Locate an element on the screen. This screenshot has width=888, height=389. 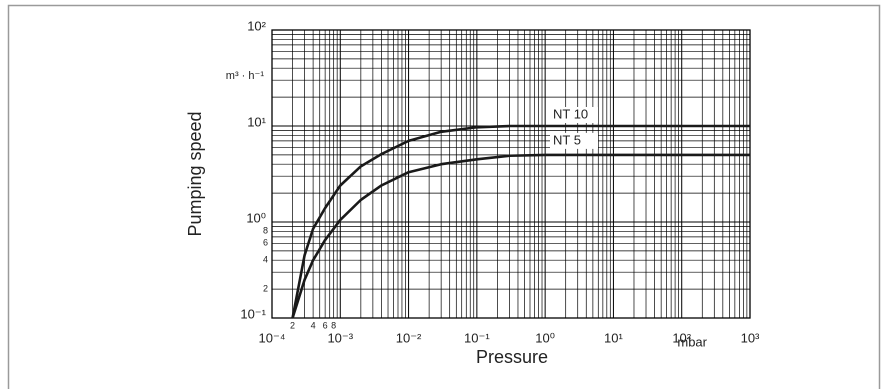
x-minor-tick-label: 8 is located at coordinates (333, 325).